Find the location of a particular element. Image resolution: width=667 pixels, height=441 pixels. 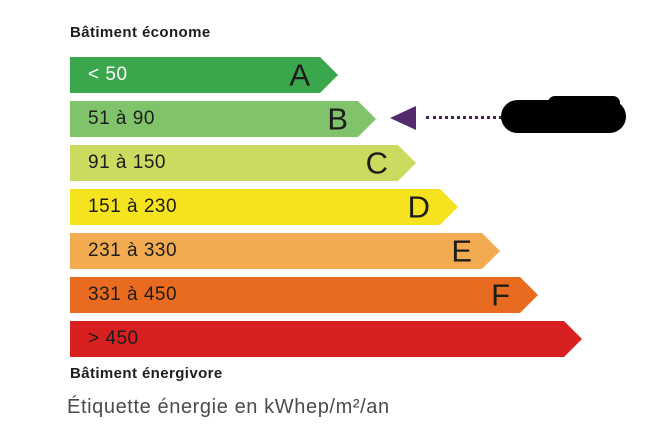

band-range-label: 331 à 450 is located at coordinates (133, 294).